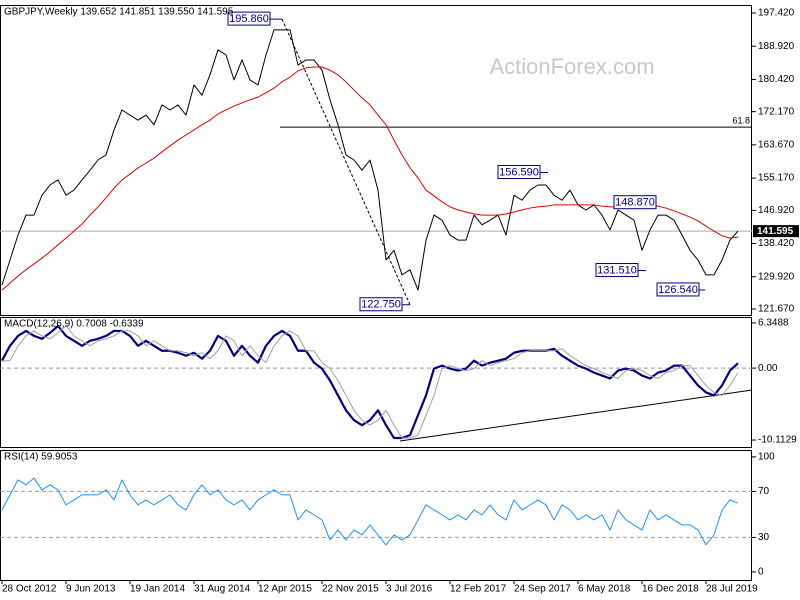 The width and height of the screenshot is (800, 600). I want to click on y-tick-label: 188.920, so click(776, 46).